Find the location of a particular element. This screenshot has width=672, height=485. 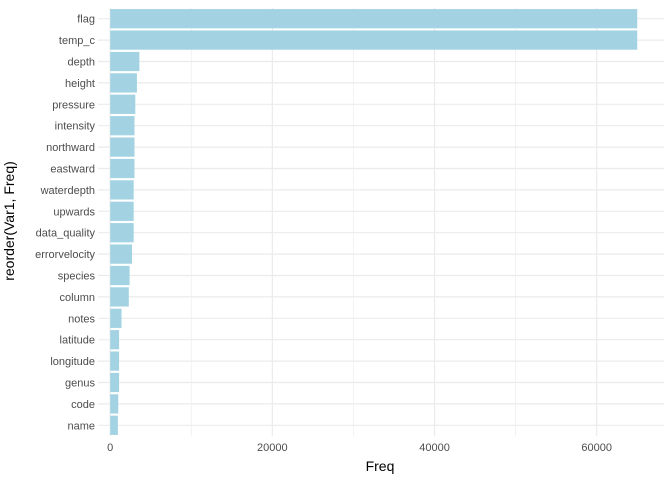

x-axis-title: Freq is located at coordinates (380, 466).